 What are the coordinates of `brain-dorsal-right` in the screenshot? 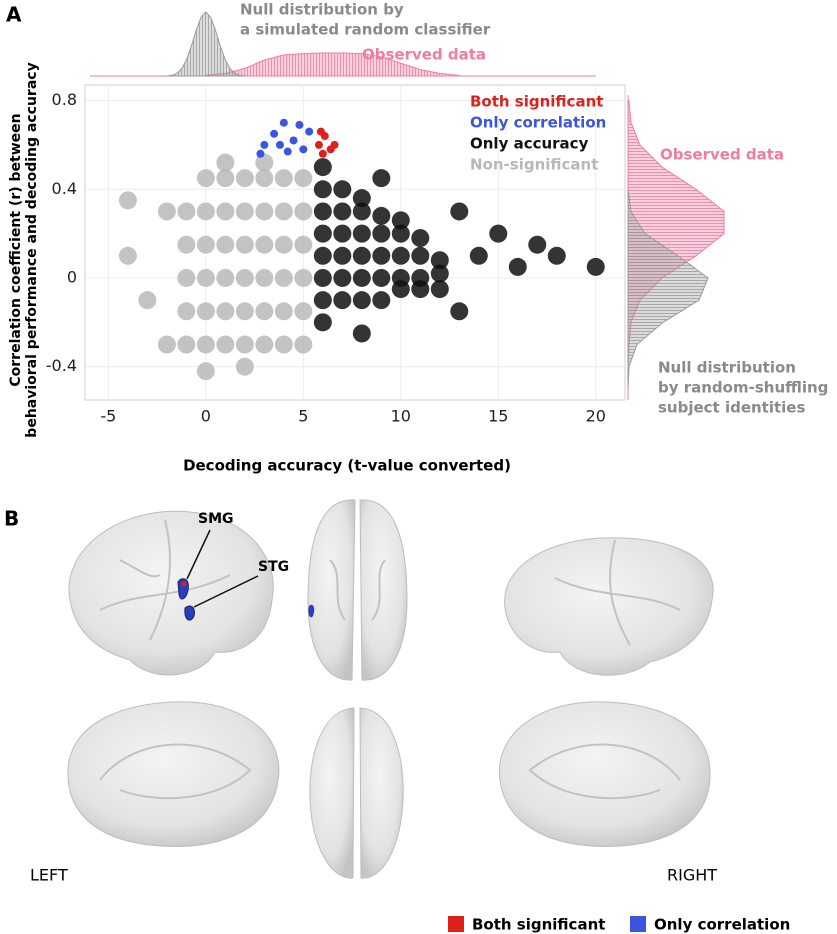 It's located at (383, 590).